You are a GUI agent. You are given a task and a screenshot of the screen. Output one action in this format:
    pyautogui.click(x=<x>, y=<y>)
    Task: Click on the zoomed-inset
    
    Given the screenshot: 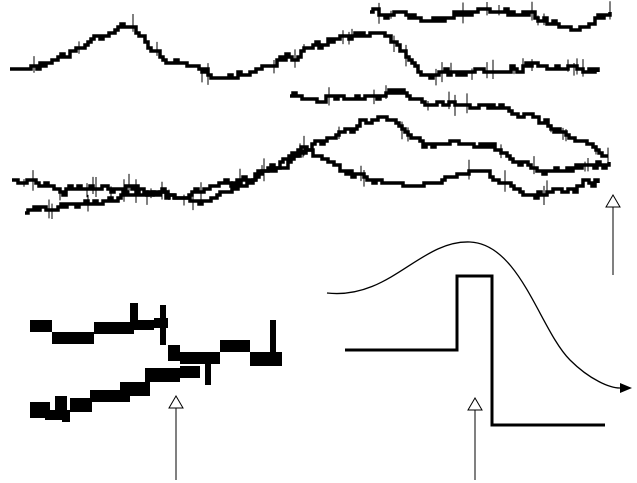 What is the action you would take?
    pyautogui.click(x=156, y=362)
    